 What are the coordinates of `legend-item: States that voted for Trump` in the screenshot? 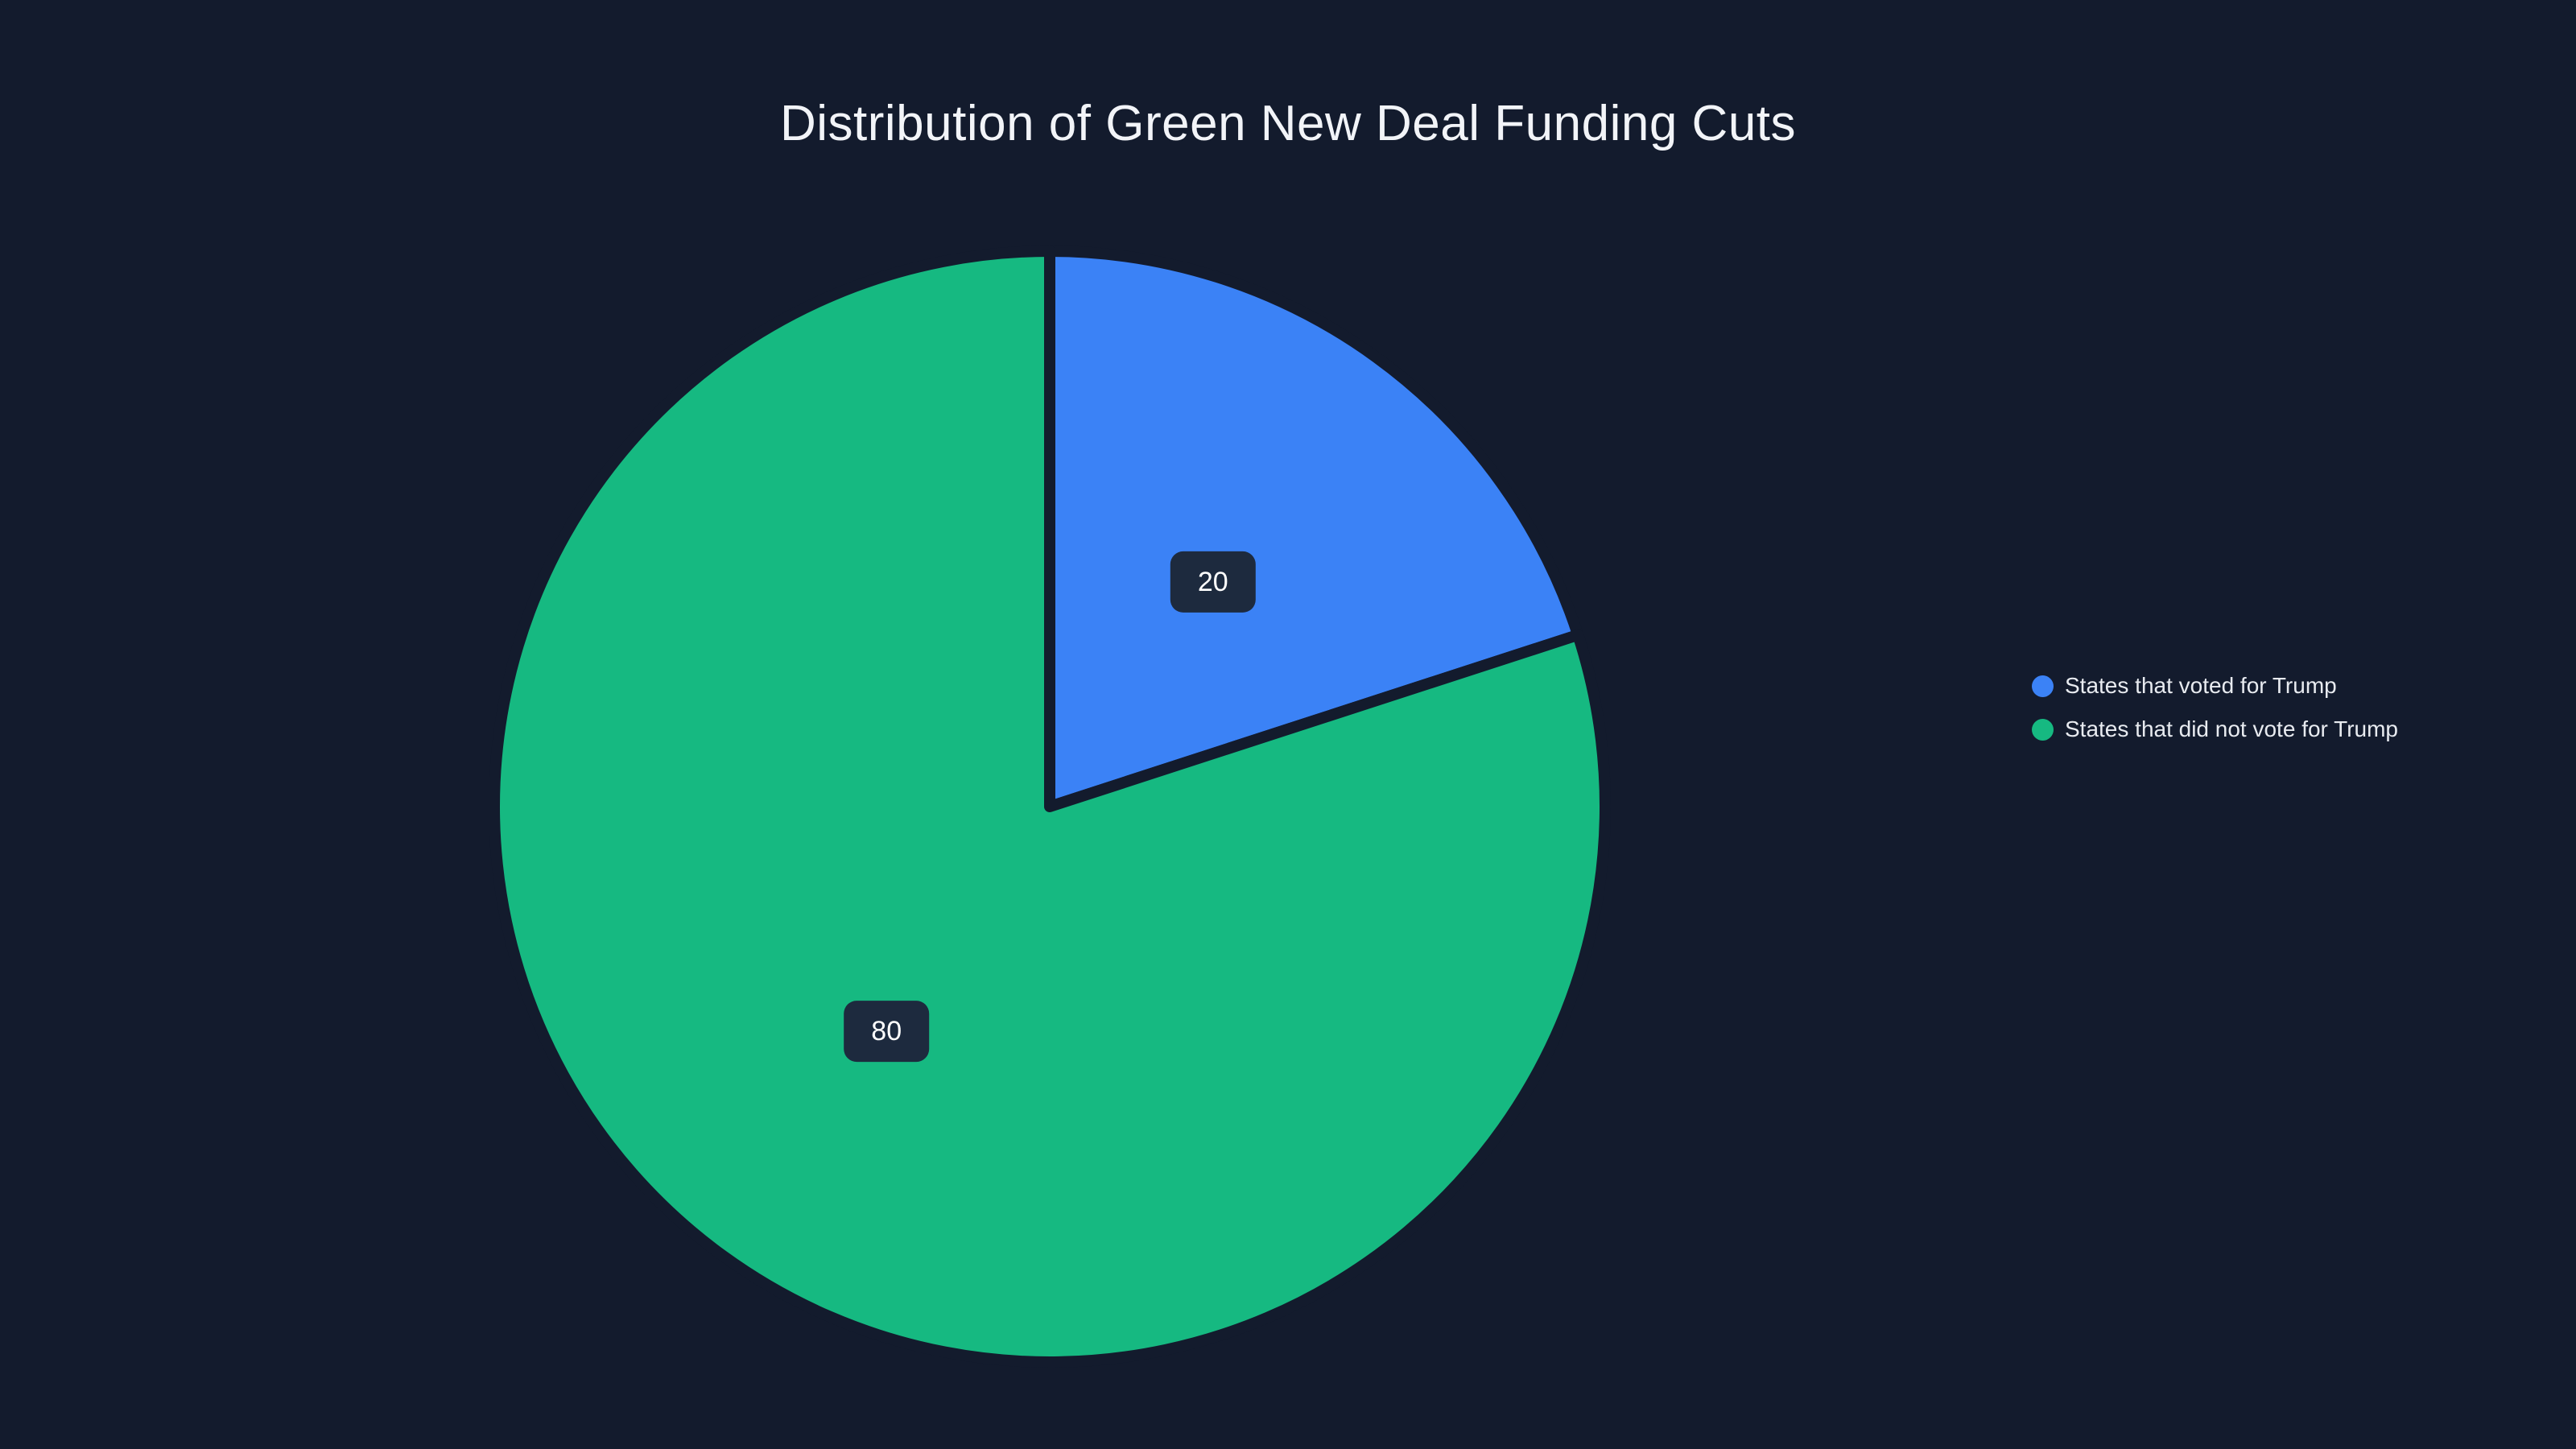 It's located at (2215, 686).